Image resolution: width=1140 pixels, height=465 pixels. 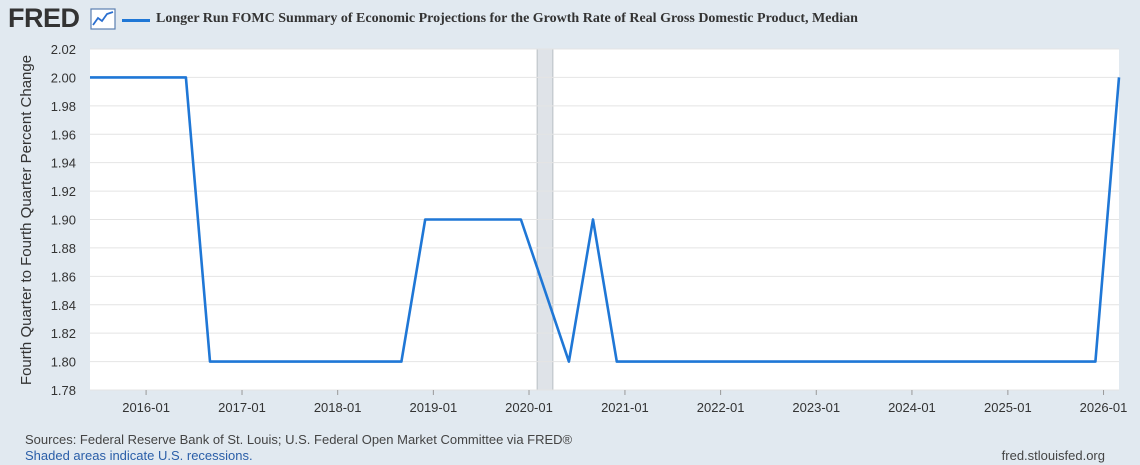 What do you see at coordinates (63, 305) in the screenshot?
I see `y-tick-label: 1.84` at bounding box center [63, 305].